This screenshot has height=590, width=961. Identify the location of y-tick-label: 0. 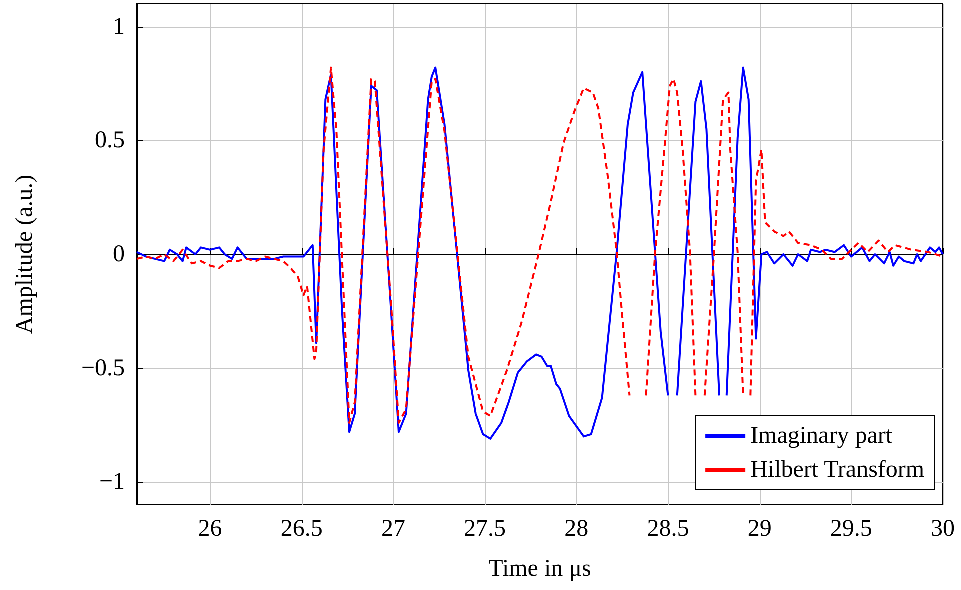
(119, 255).